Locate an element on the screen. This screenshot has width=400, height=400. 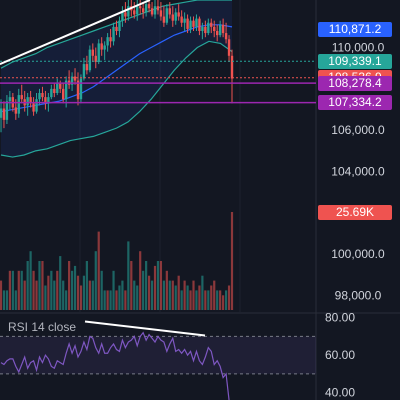
price-tick-label: 106,000.0 is located at coordinates (358, 130).